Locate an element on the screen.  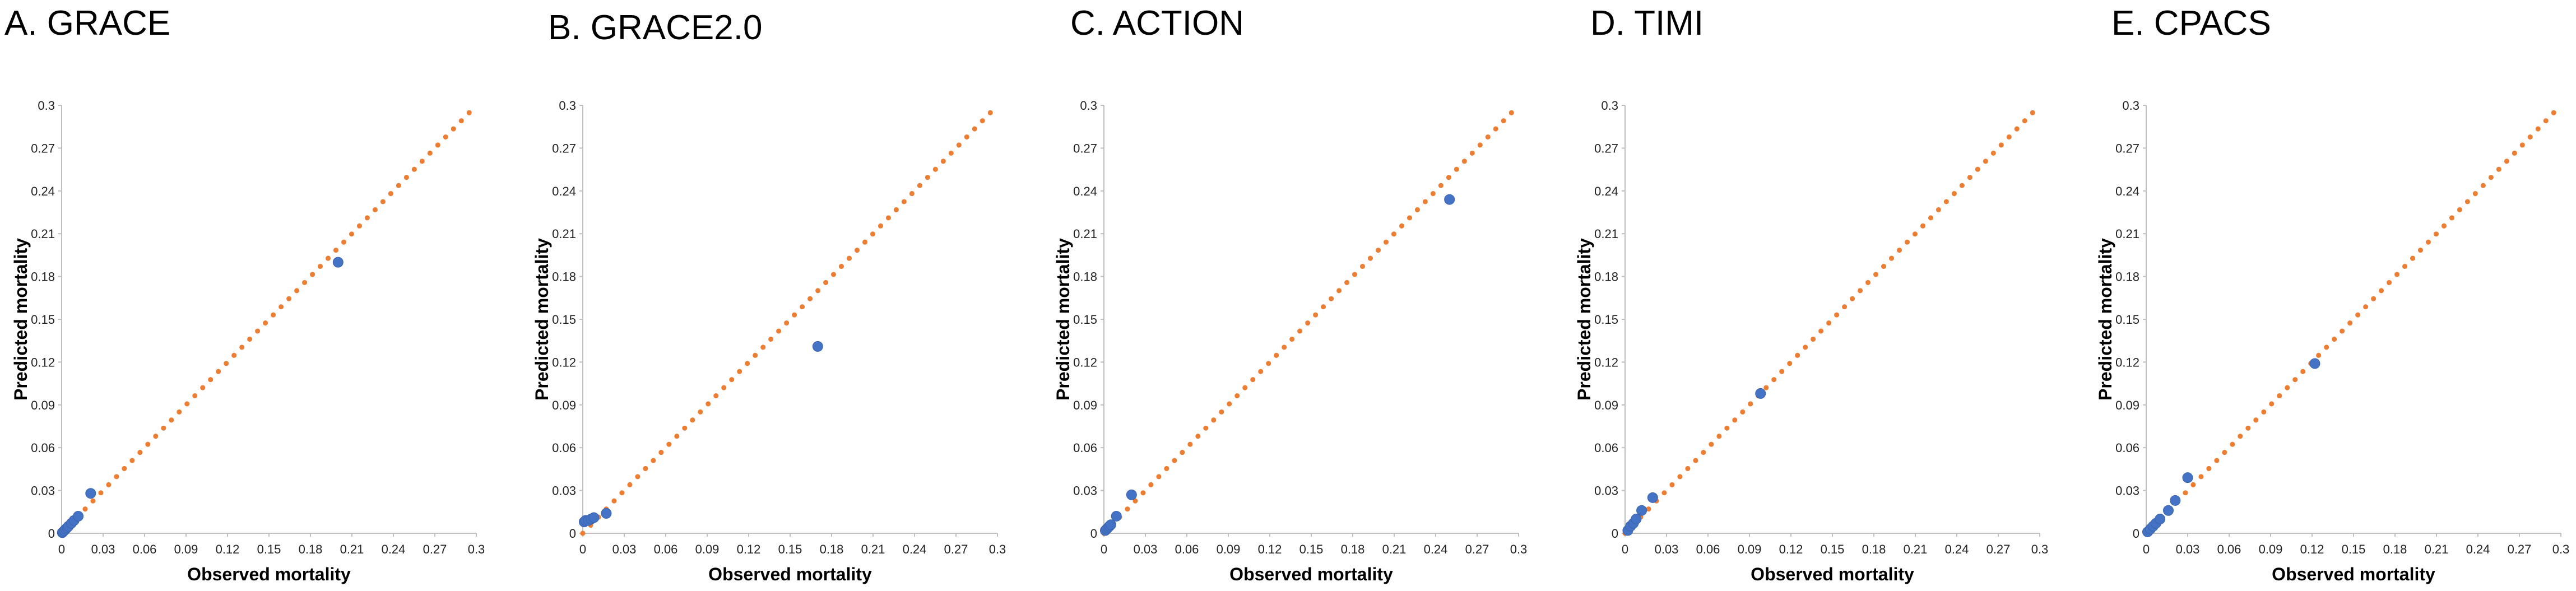
chart-title: E. CPACS is located at coordinates (2191, 23).